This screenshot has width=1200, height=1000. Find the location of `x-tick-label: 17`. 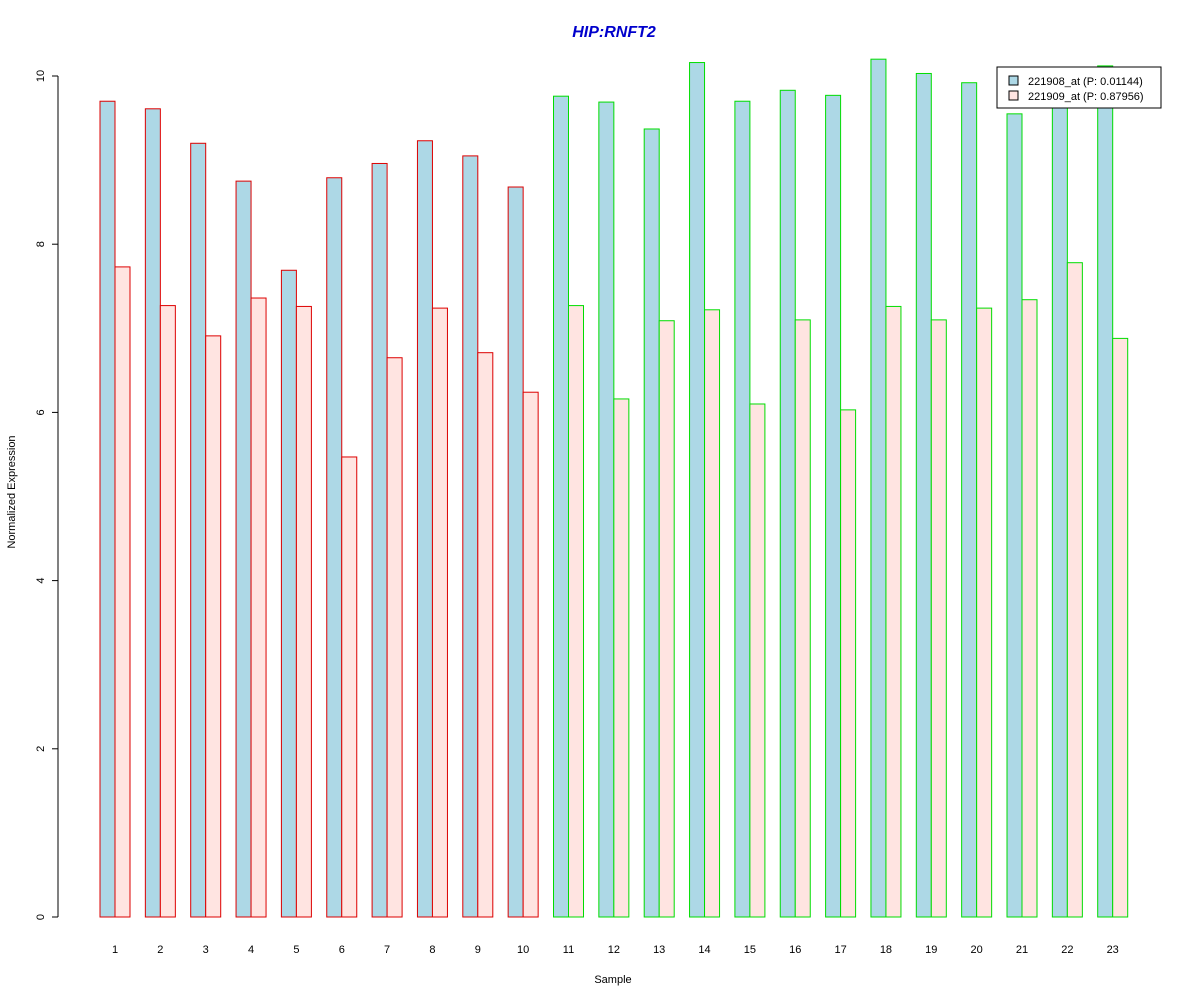

x-tick-label: 17 is located at coordinates (840, 950).